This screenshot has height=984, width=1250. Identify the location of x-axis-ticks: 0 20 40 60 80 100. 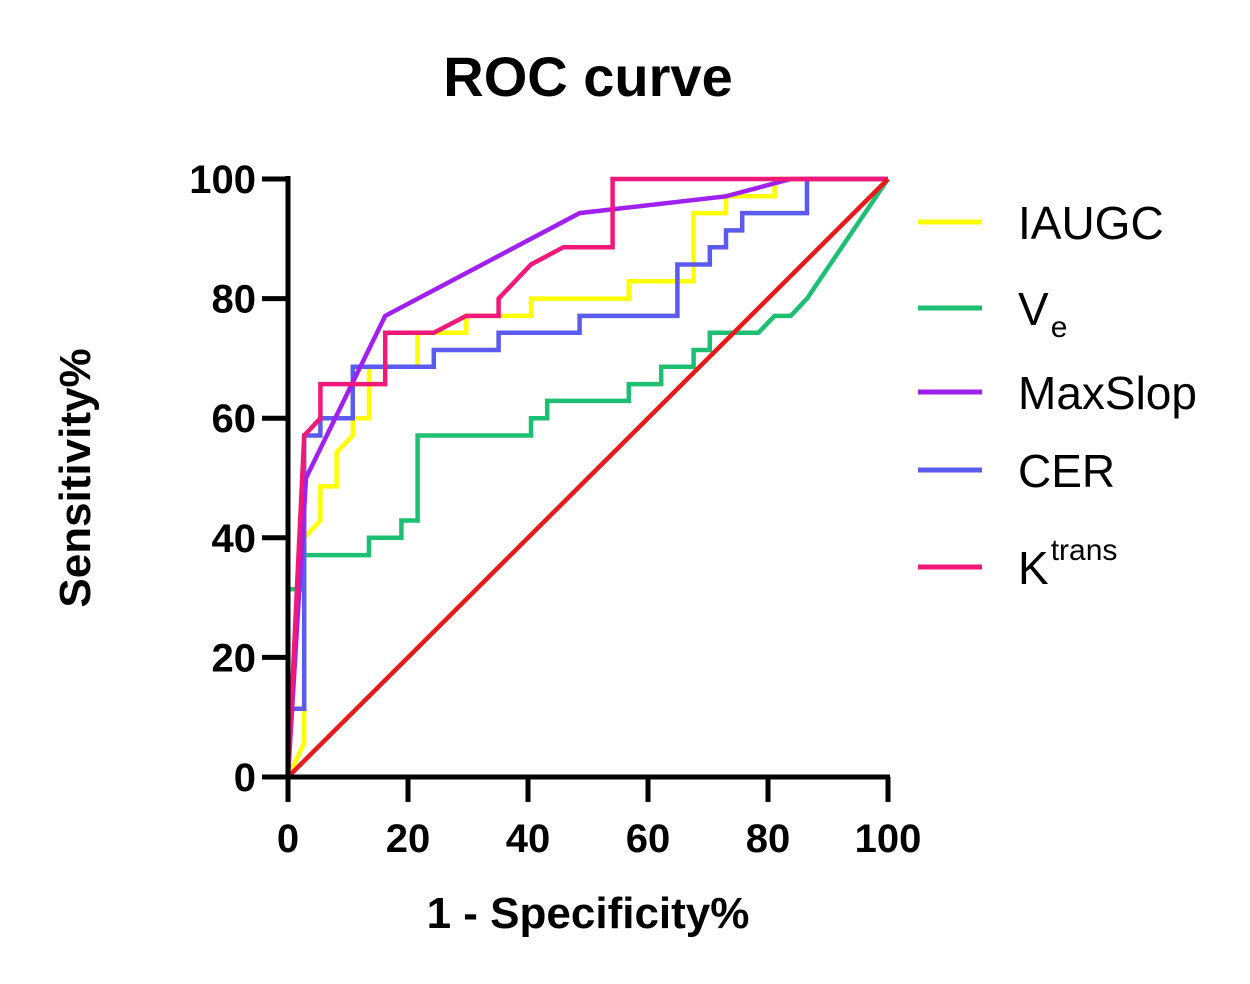
(599, 819).